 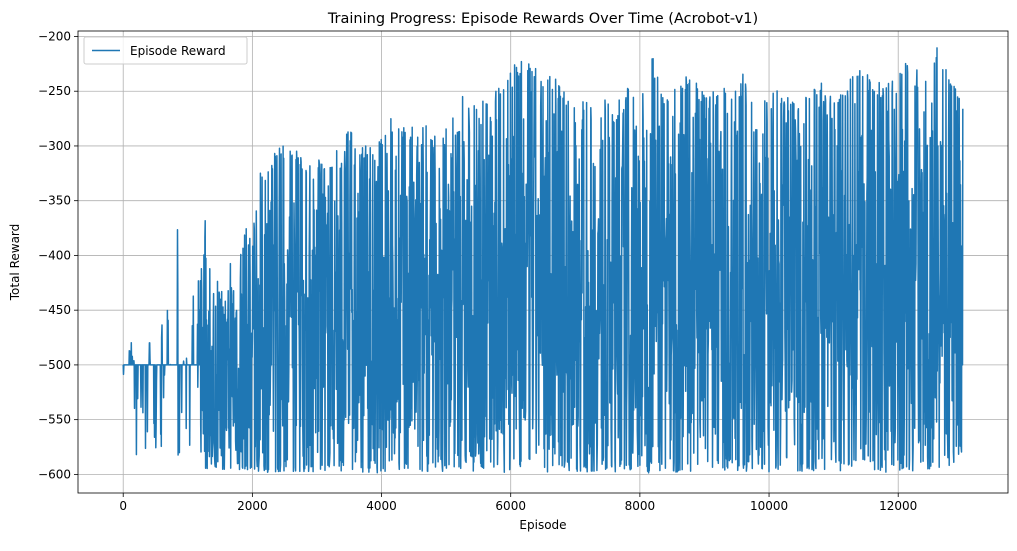 What do you see at coordinates (178, 51) in the screenshot?
I see `legend-label: Episode Reward` at bounding box center [178, 51].